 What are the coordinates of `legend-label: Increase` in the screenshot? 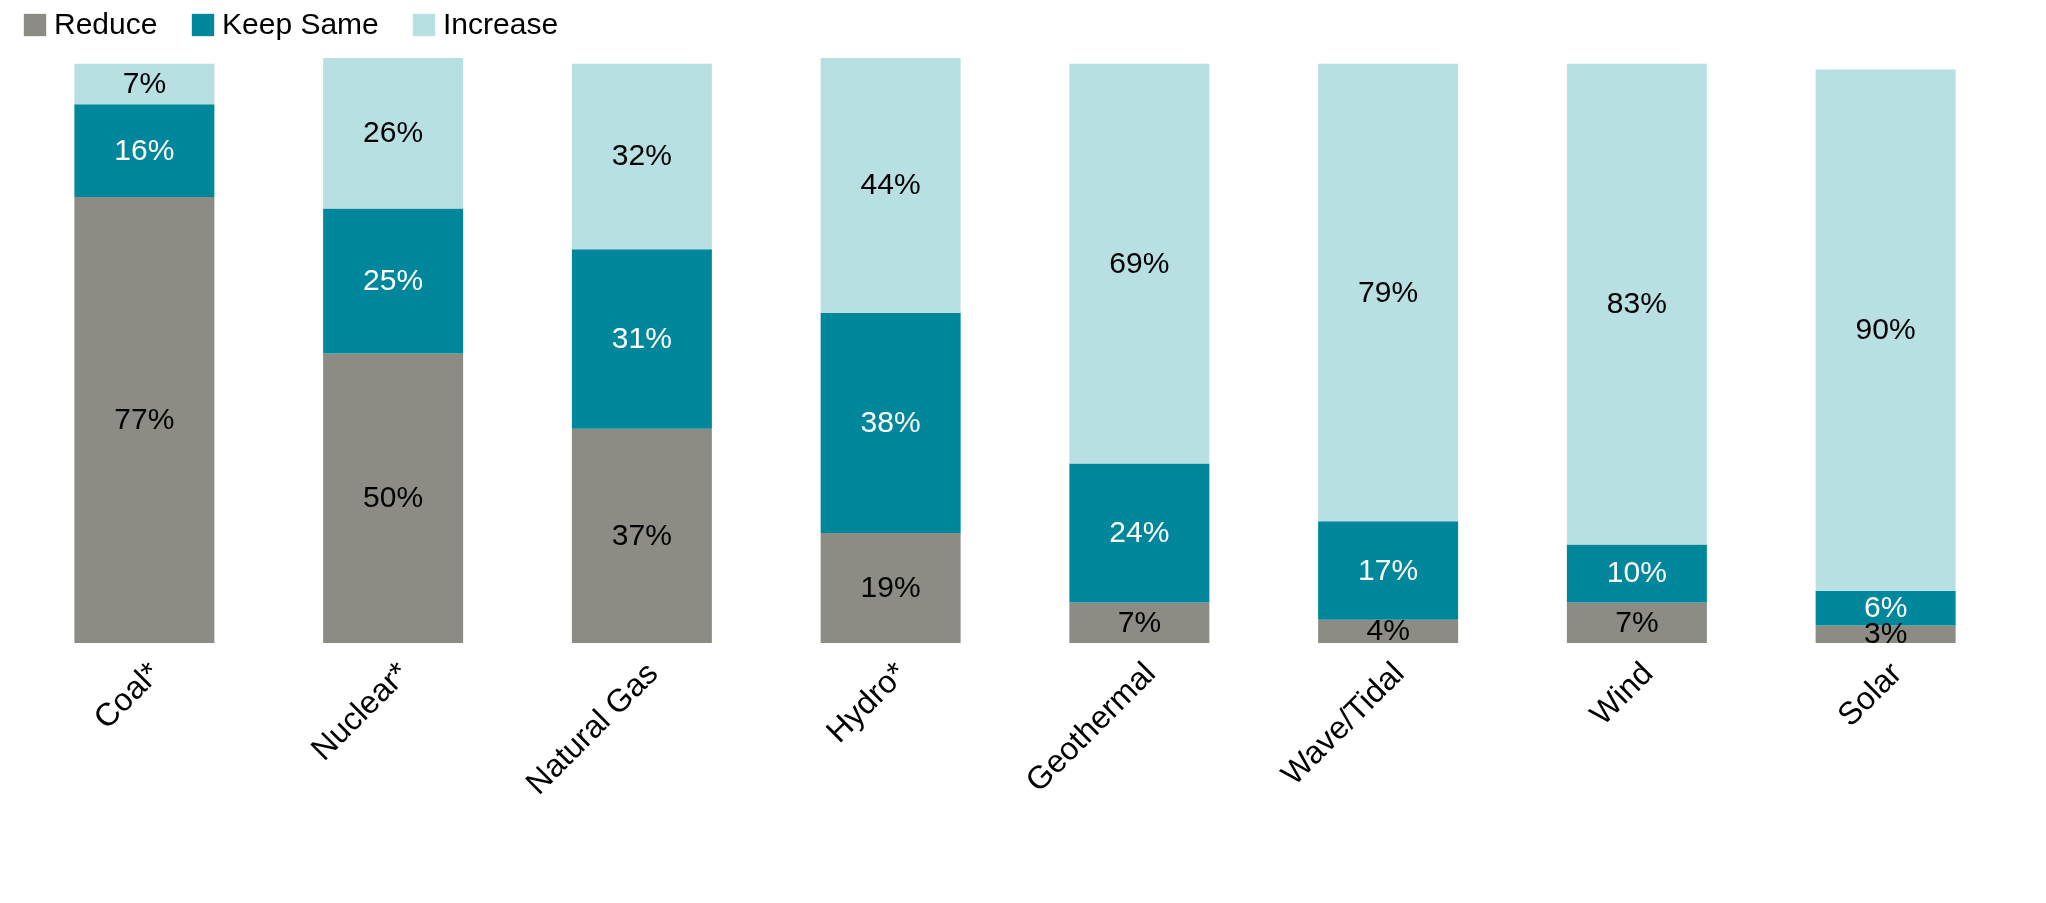 It's located at (501, 23).